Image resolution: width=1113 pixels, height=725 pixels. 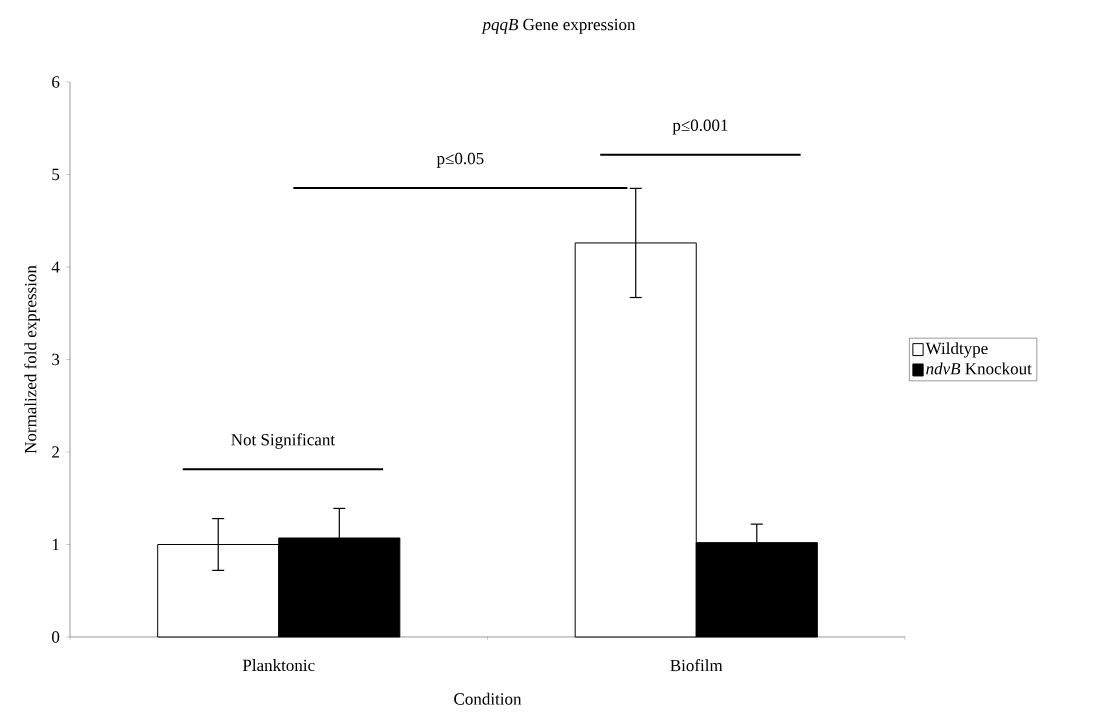 I want to click on y-tick-label: 3, so click(x=56, y=359).